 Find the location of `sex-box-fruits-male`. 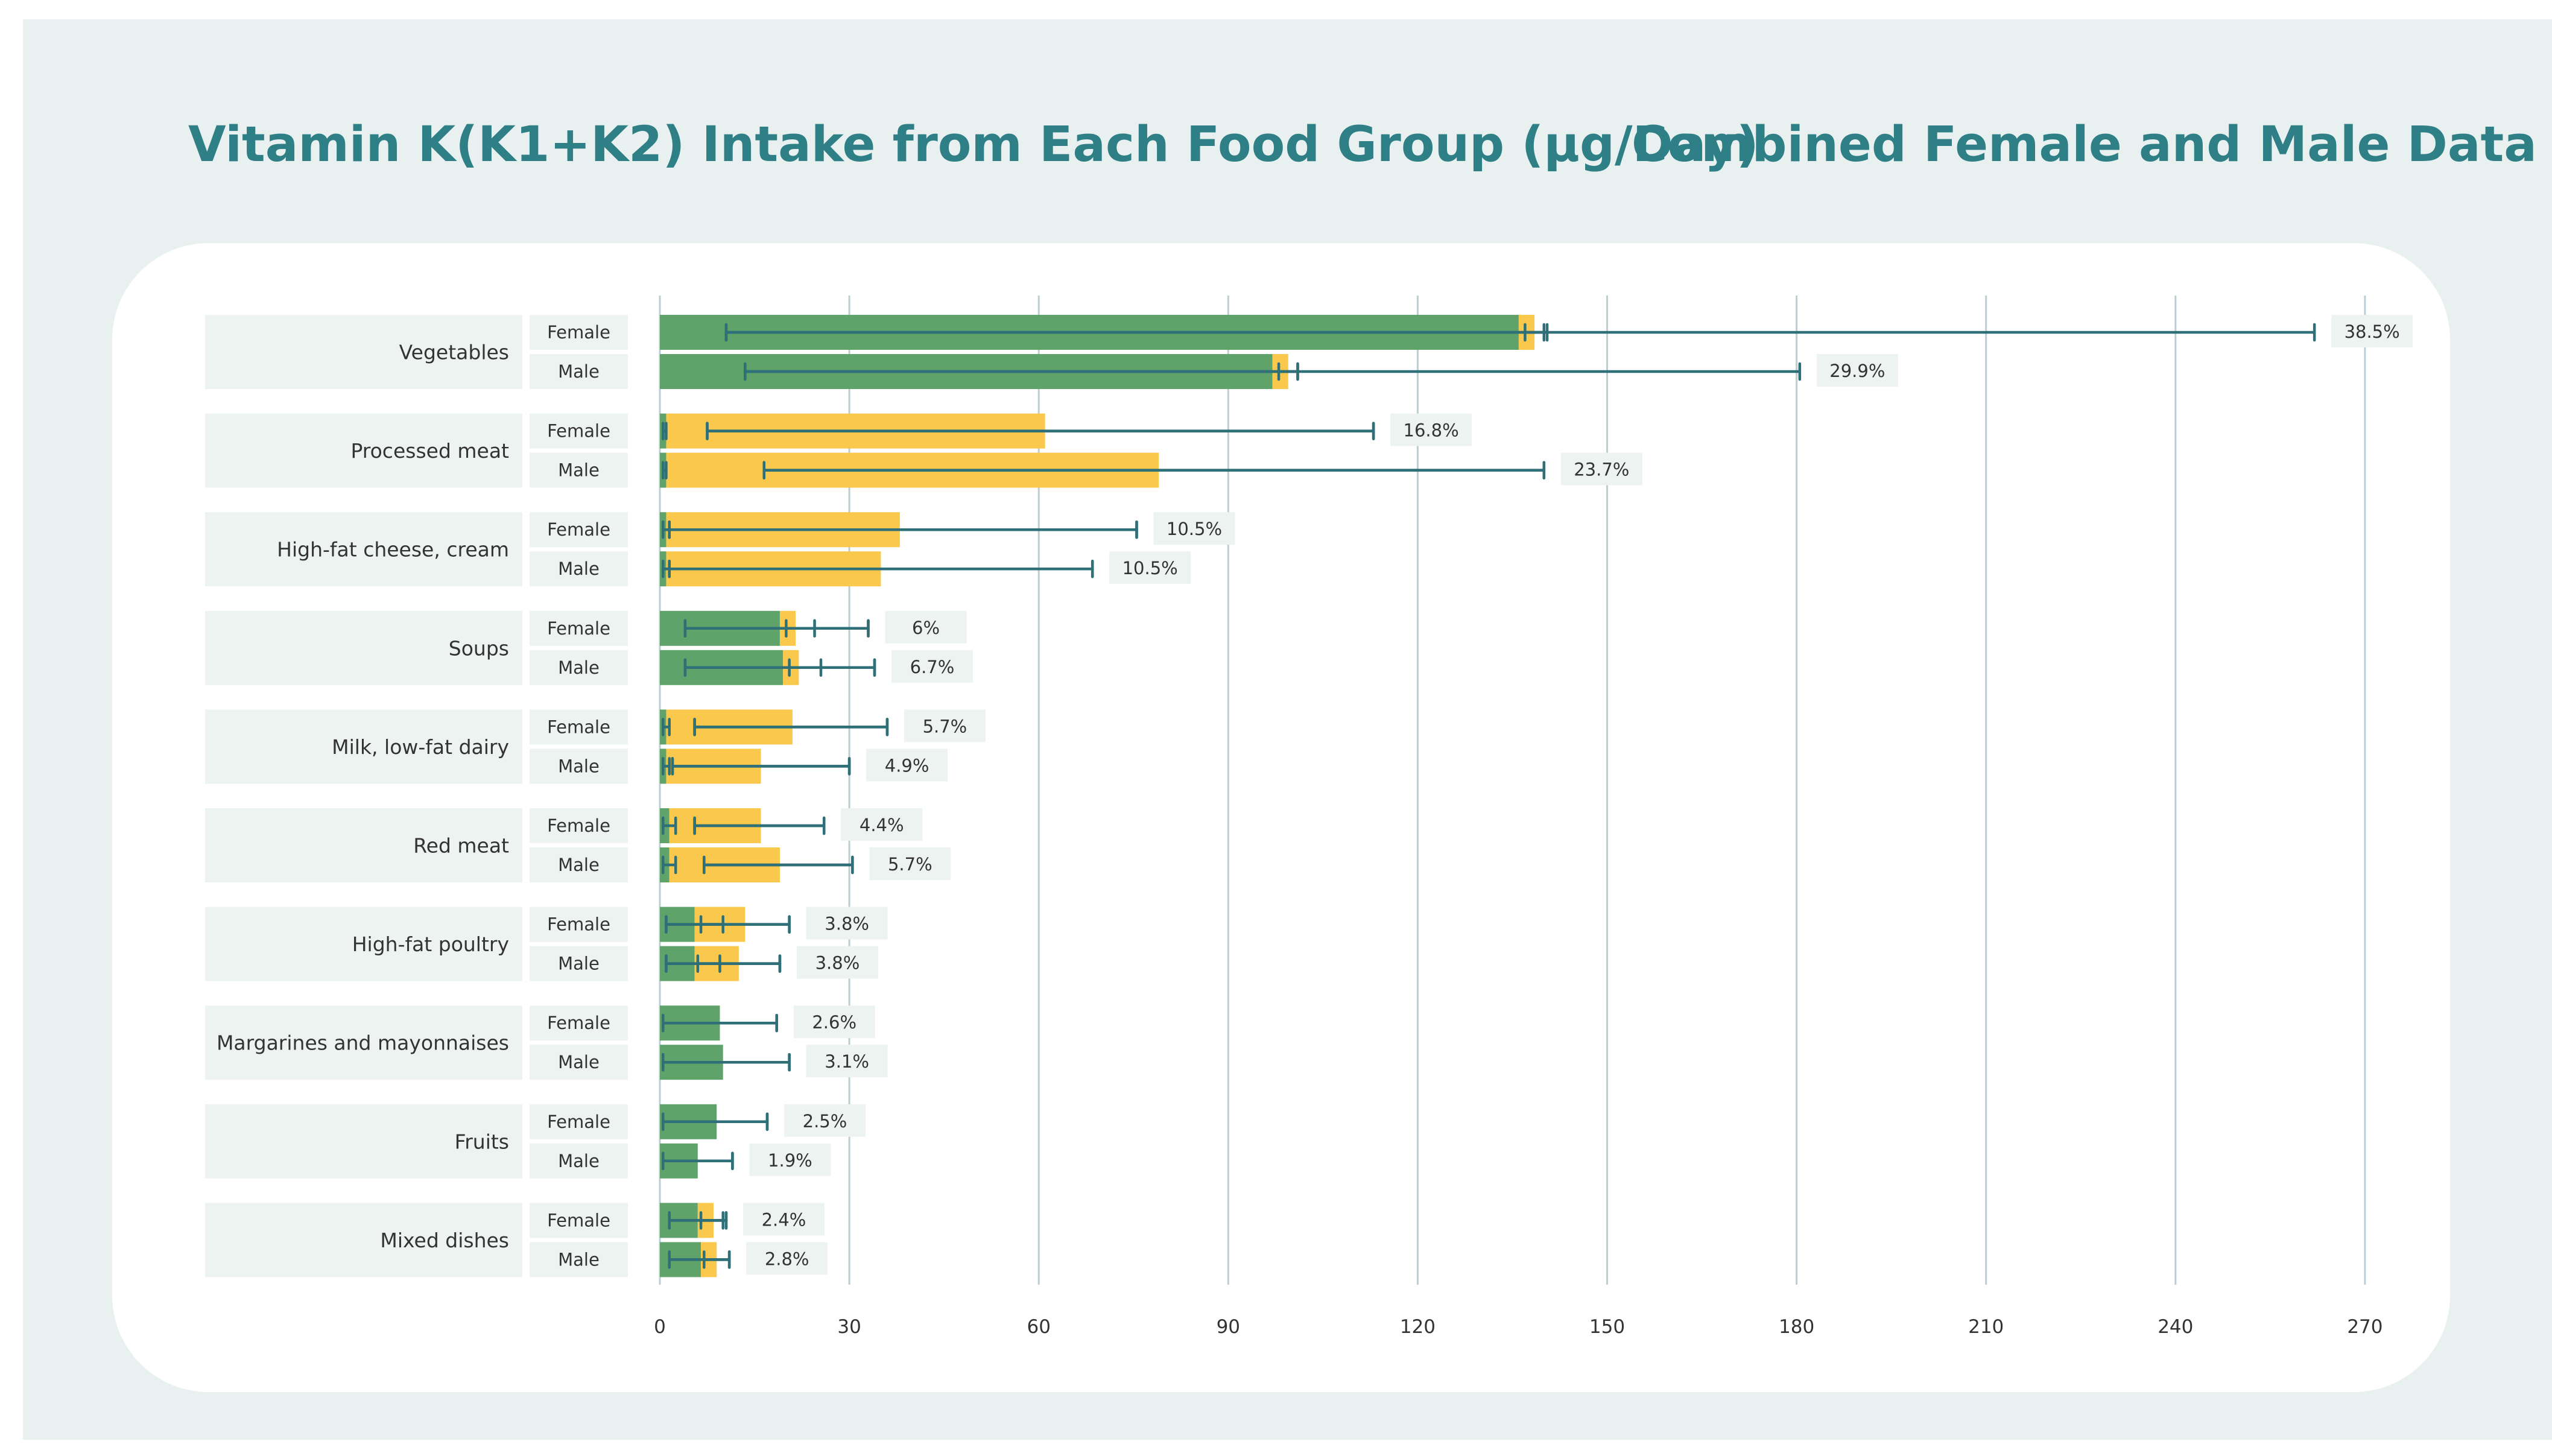

sex-box-fruits-male is located at coordinates (579, 1161).